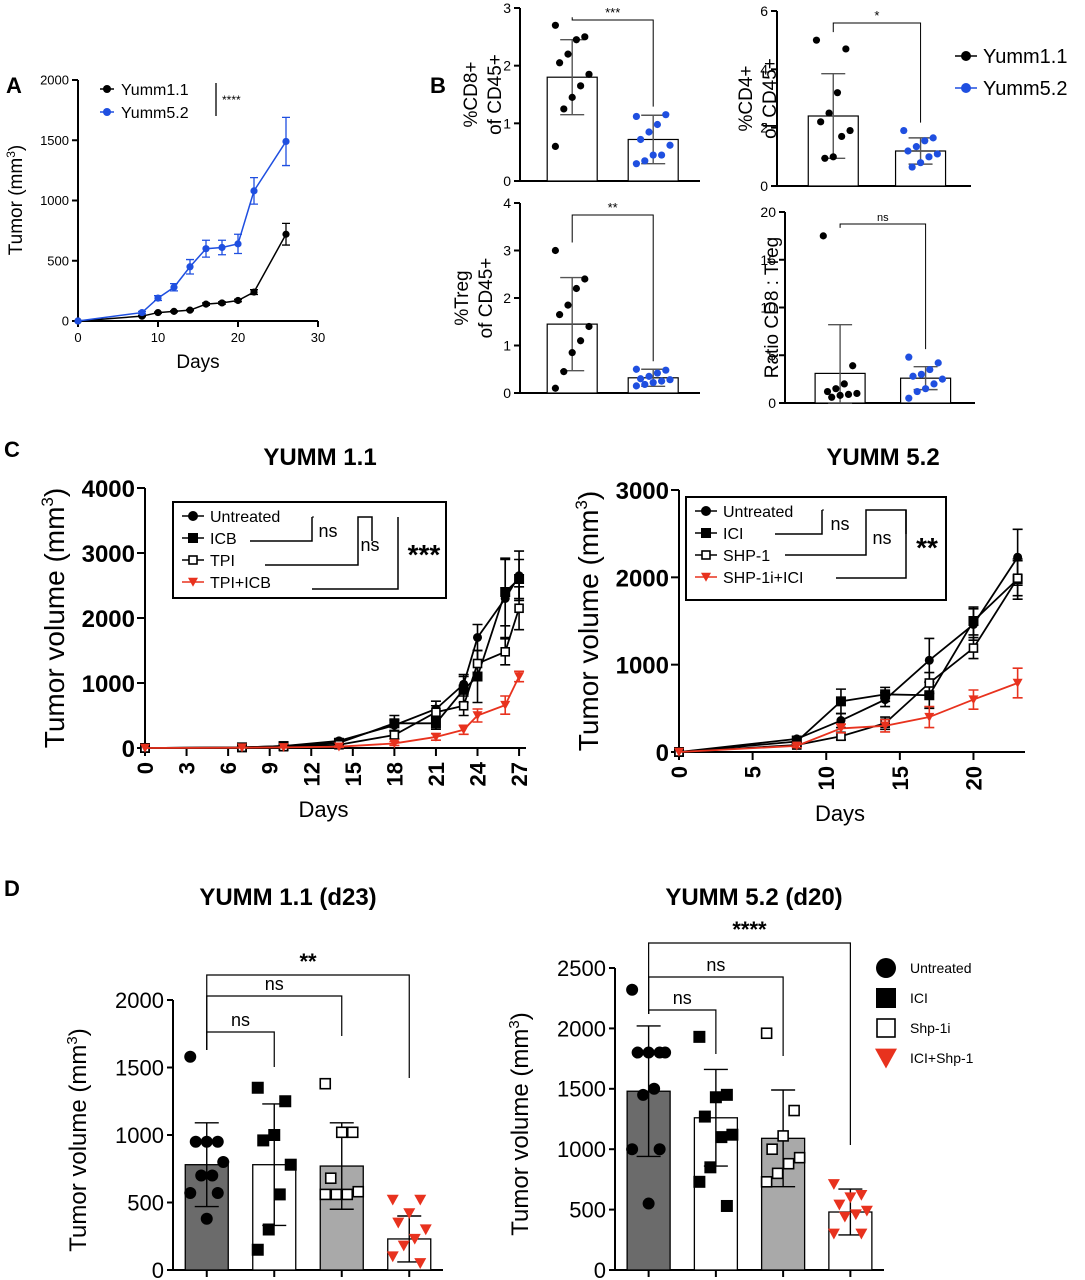 The width and height of the screenshot is (1085, 1280). What do you see at coordinates (240, 1049) in the screenshot?
I see `comparison-bracket` at bounding box center [240, 1049].